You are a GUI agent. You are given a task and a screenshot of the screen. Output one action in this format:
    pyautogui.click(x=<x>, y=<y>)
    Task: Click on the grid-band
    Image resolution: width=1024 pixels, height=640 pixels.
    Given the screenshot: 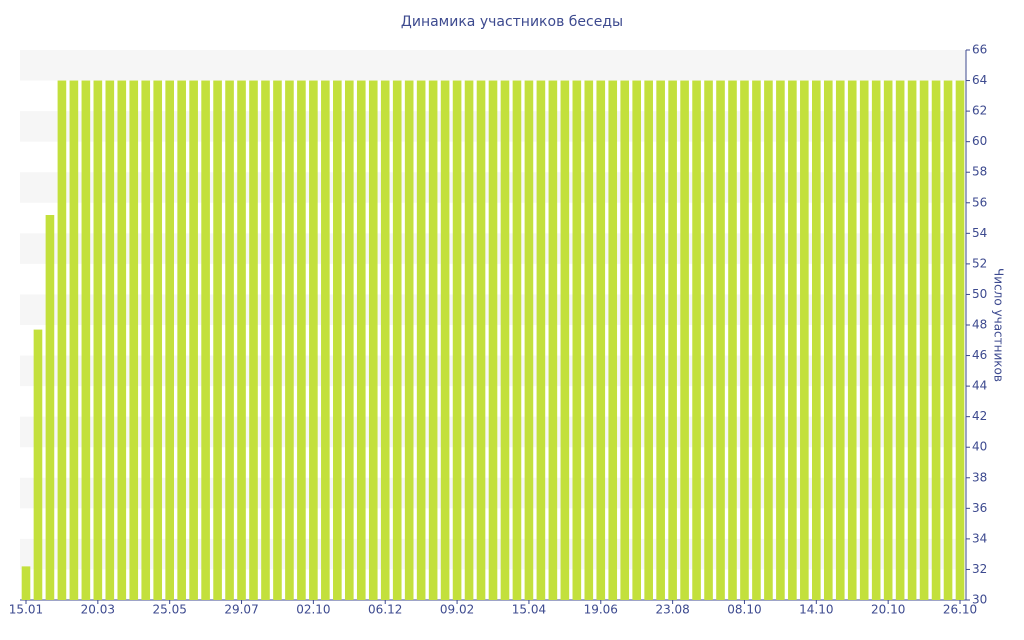 What is the action you would take?
    pyautogui.click(x=493, y=65)
    